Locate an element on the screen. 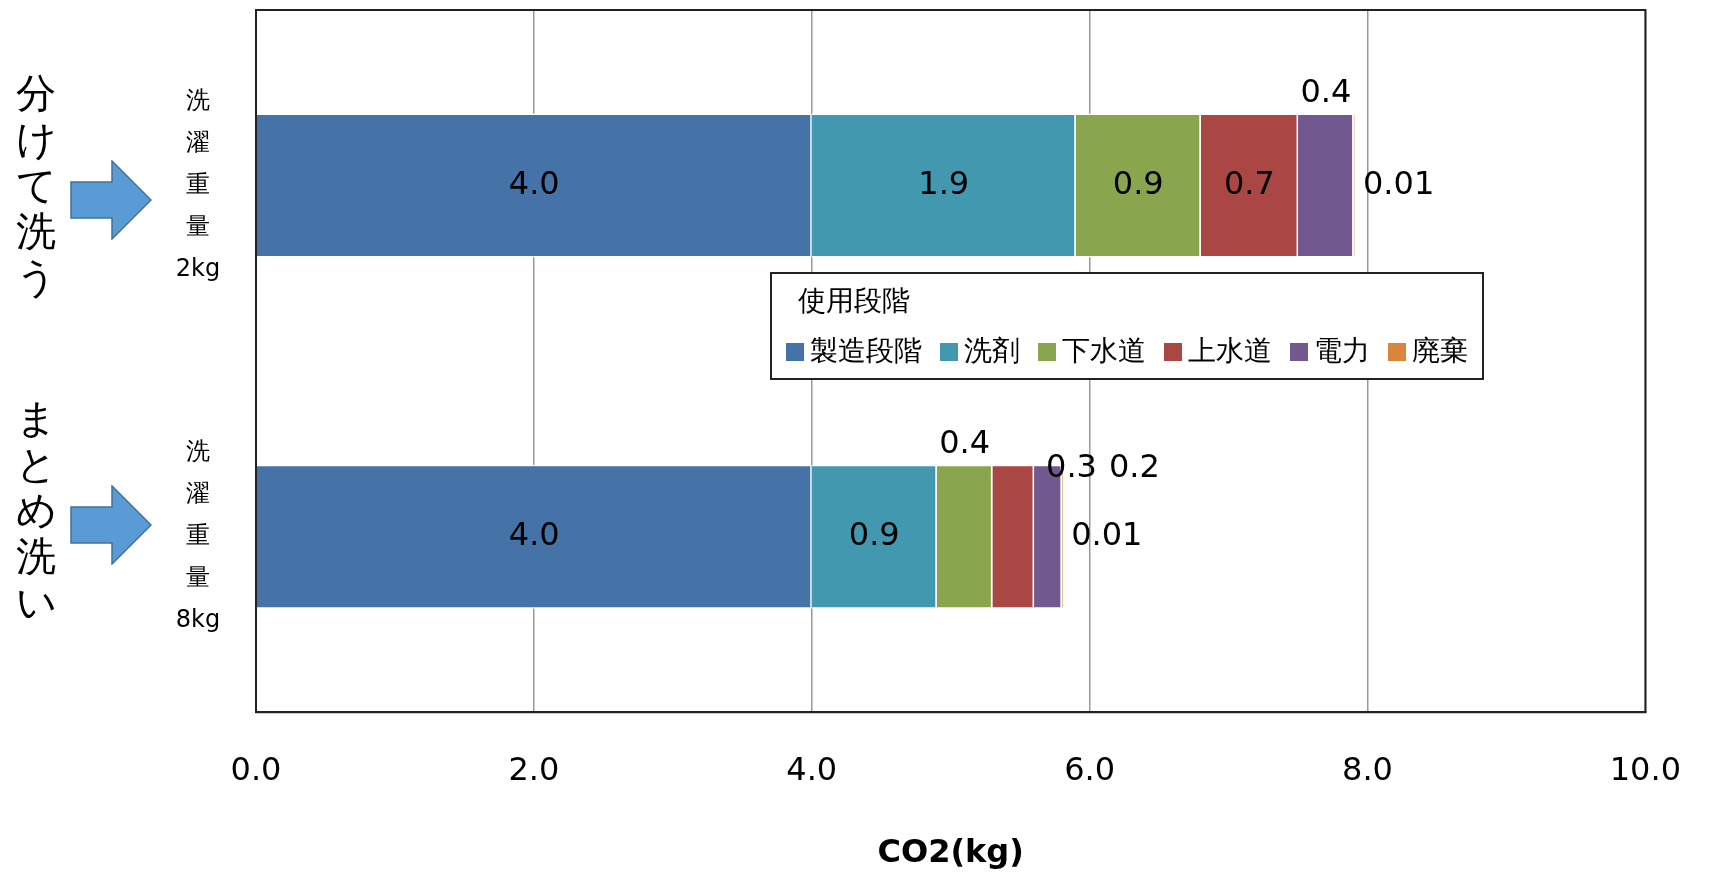  y-tick-label: 洗濯重量8kg is located at coordinates (198, 534).